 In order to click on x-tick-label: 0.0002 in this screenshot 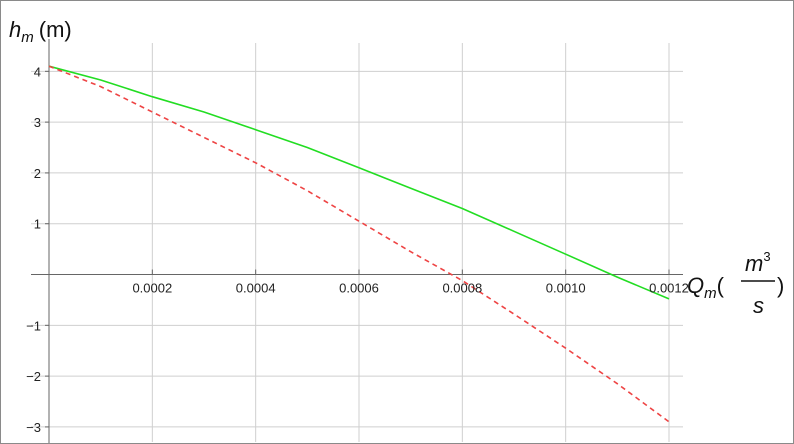, I will do `click(152, 288)`.